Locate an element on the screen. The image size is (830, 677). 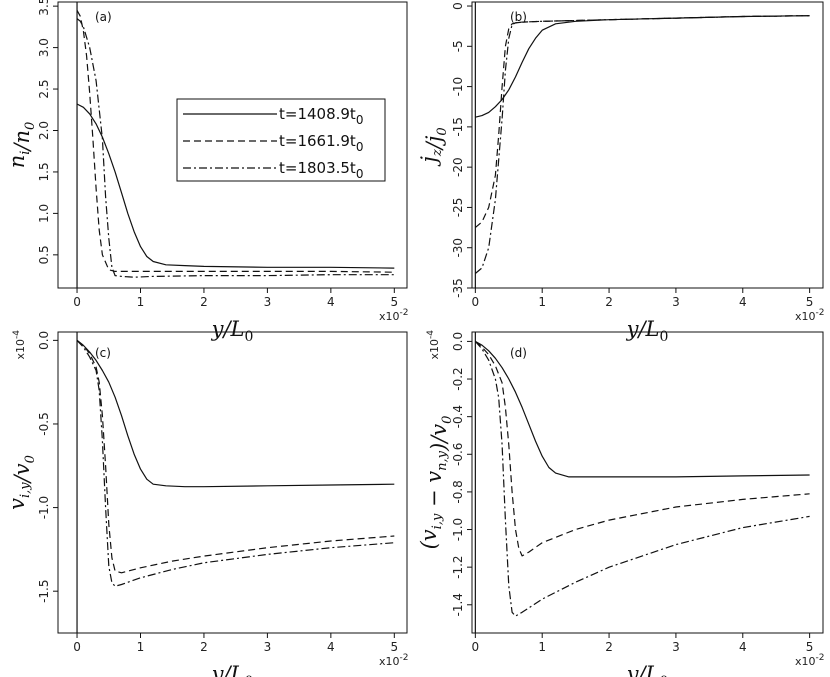
y-tick-label: 2.5 is located at coordinates (44, 88).